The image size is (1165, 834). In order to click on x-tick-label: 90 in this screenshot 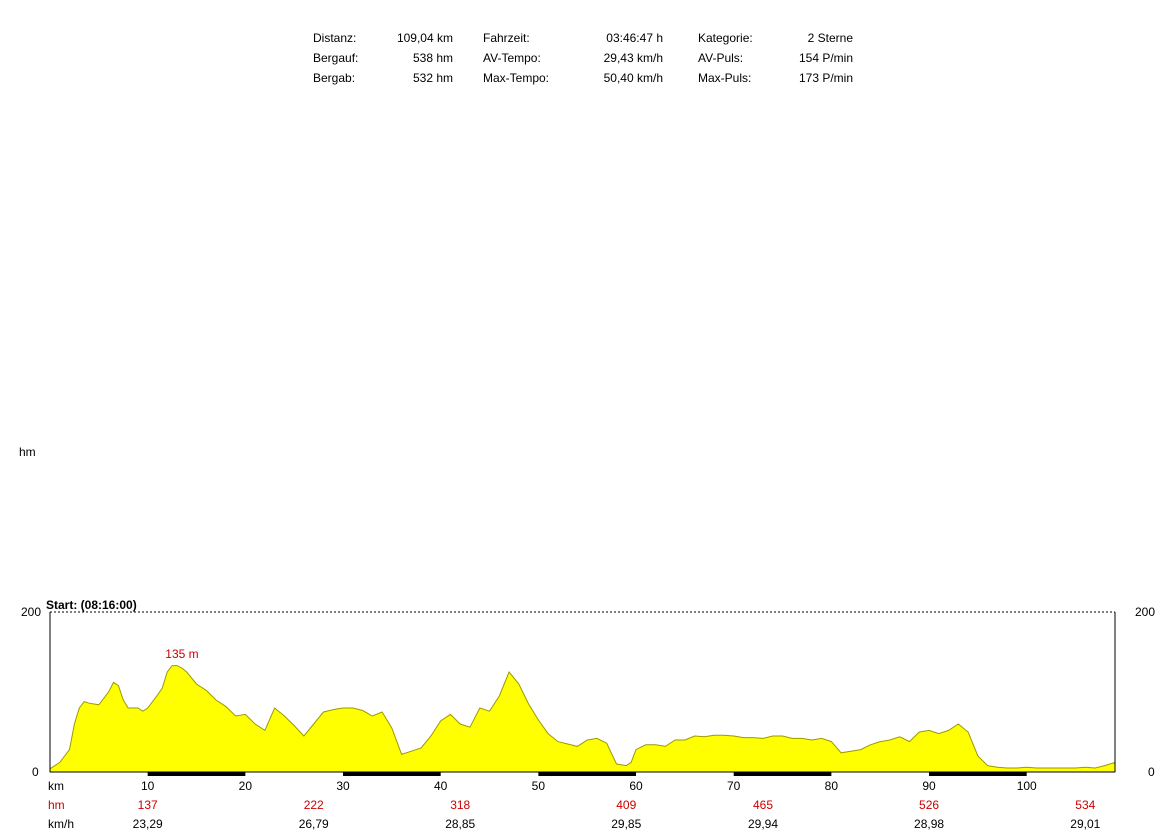, I will do `click(929, 786)`.